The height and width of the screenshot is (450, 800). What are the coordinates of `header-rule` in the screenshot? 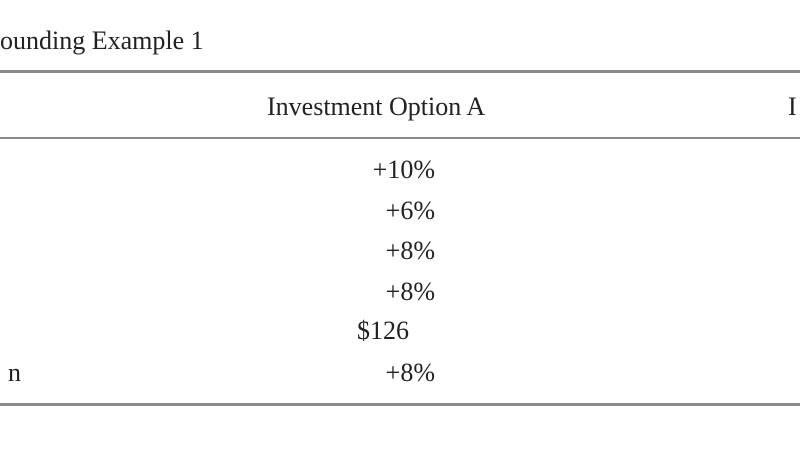 It's located at (400, 138).